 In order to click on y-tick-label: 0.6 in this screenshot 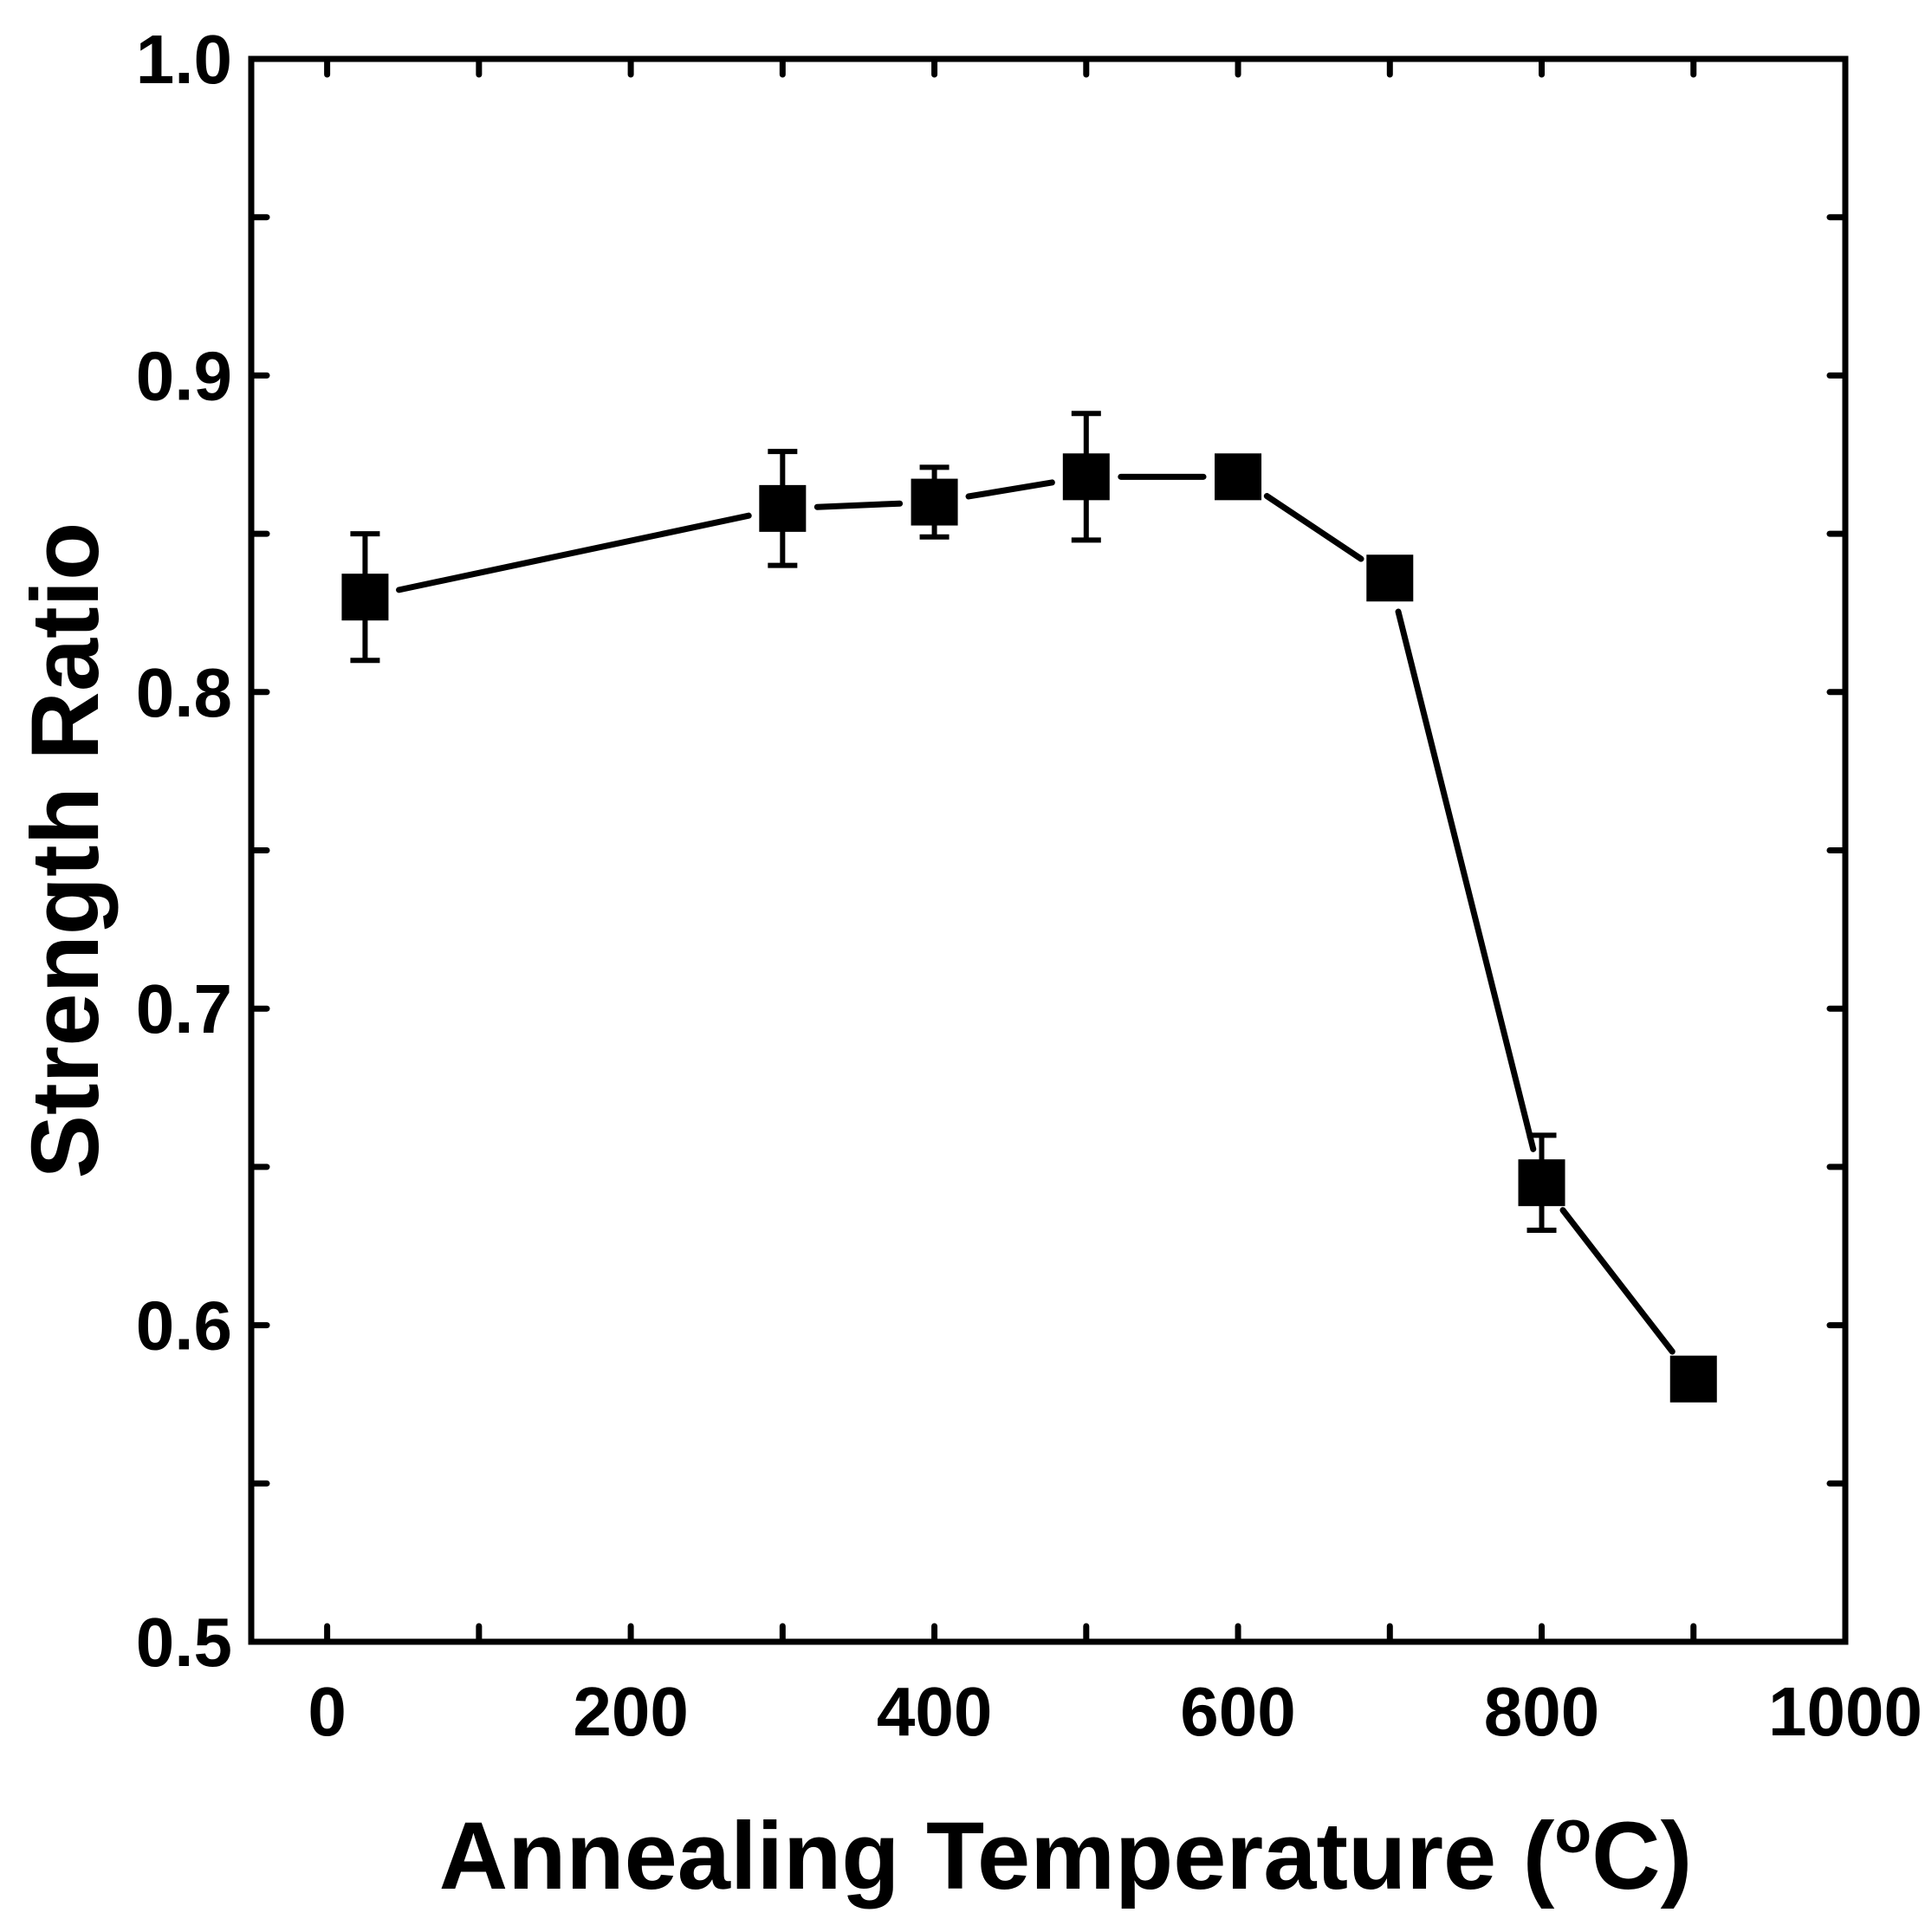, I will do `click(184, 1326)`.